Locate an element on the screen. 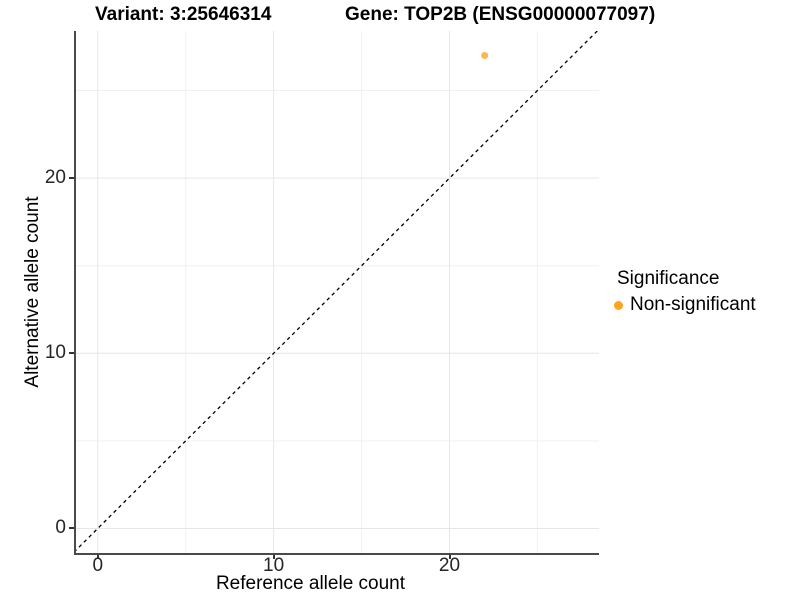  legend-item: Non-significant is located at coordinates (685, 305).